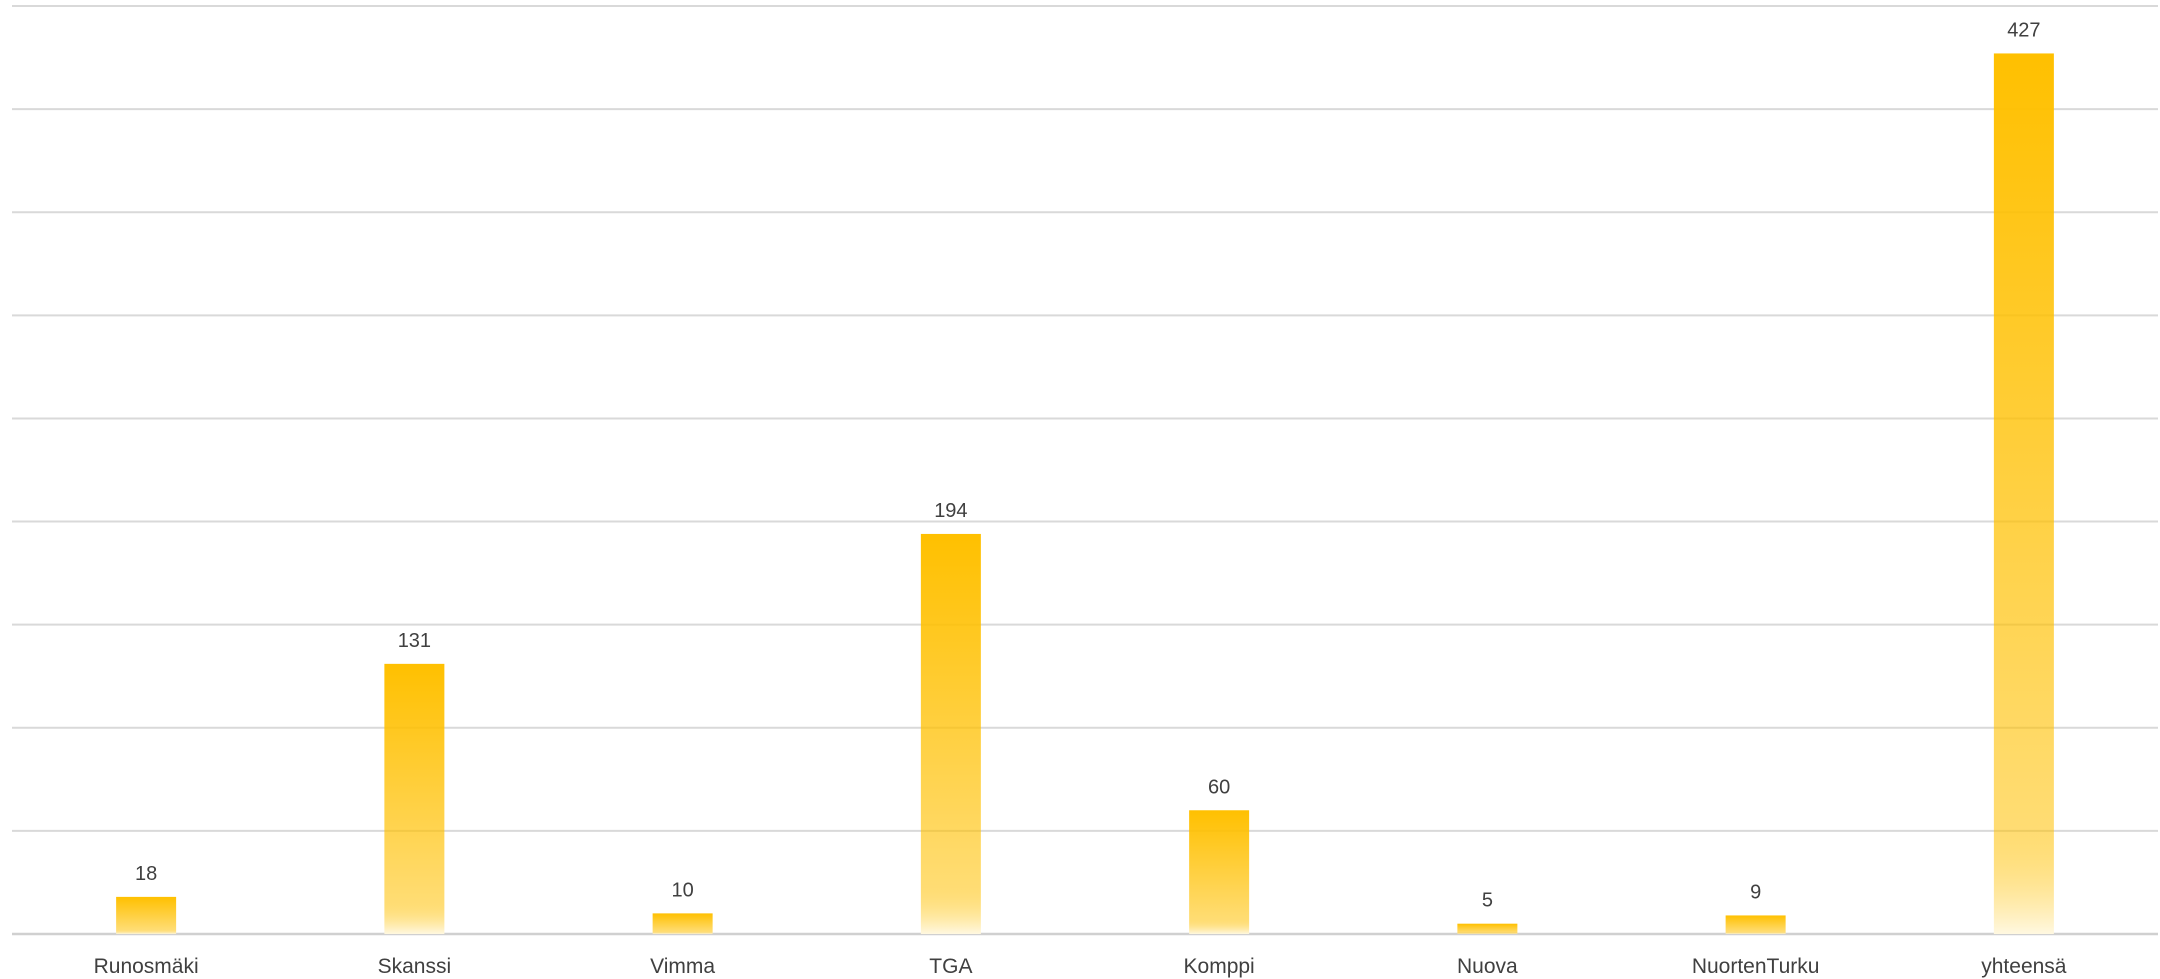  Describe the element at coordinates (1219, 787) in the screenshot. I see `data-label-4: 60` at that location.